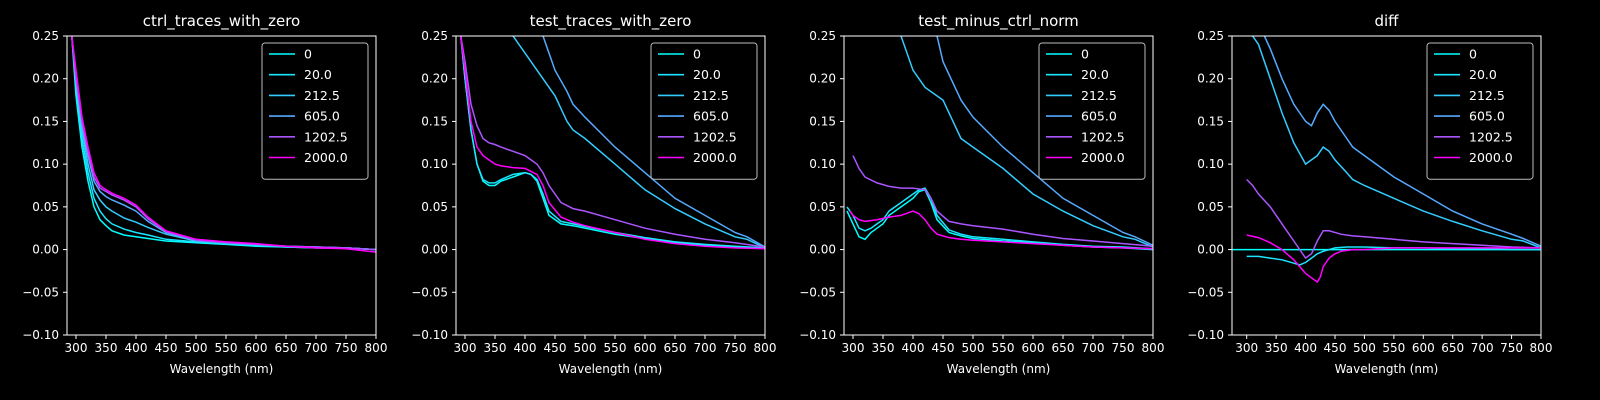 This screenshot has width=1600, height=400. What do you see at coordinates (221, 21) in the screenshot?
I see `chart-title: ctrl_traces_with_zero` at bounding box center [221, 21].